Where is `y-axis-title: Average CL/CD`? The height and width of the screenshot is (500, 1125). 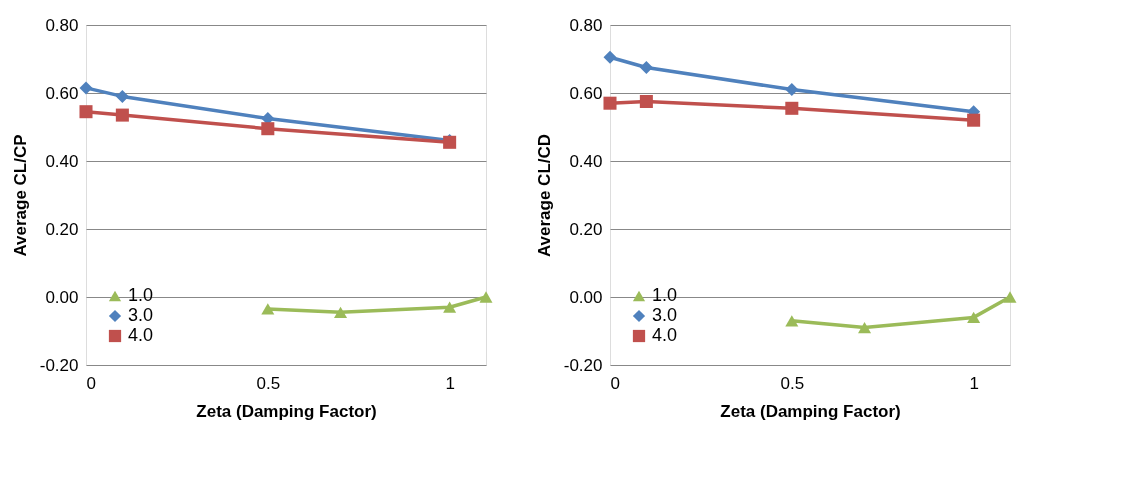 y-axis-title: Average CL/CD is located at coordinates (544, 195).